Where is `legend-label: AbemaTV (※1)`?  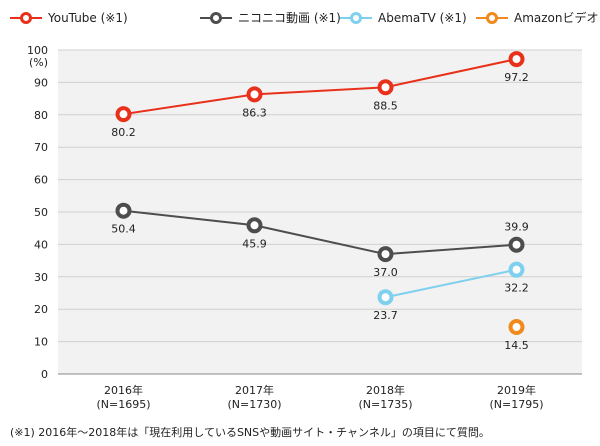
legend-label: AbemaTV (※1) is located at coordinates (422, 18).